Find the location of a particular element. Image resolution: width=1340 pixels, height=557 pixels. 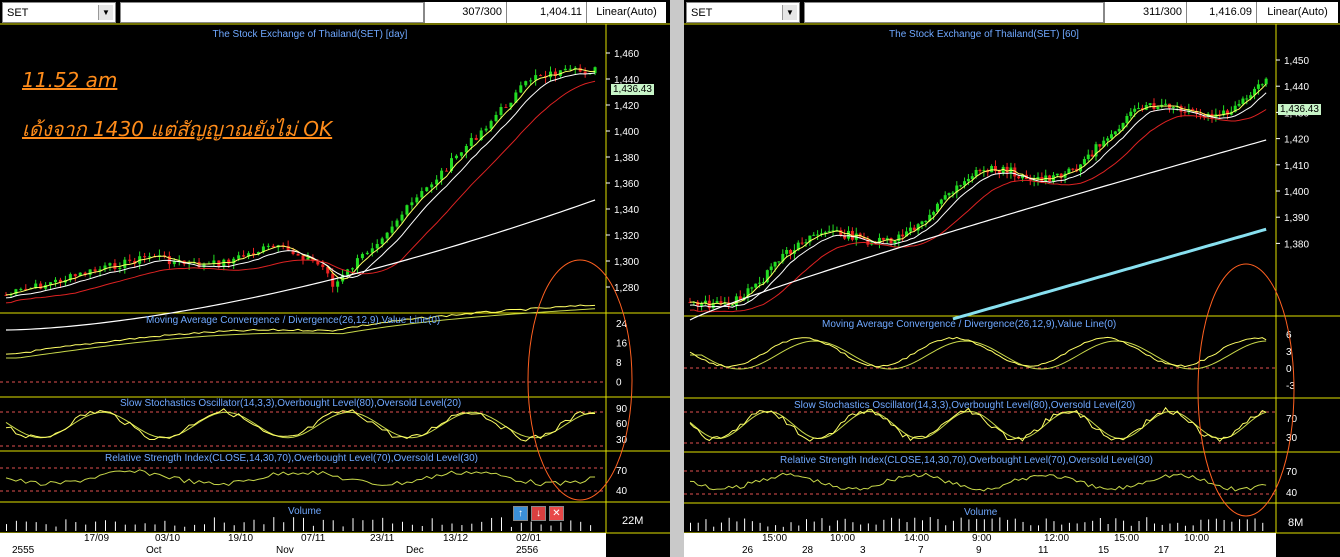

annotation-text: เด้งจาก 1430 แต่สัญญาณยังไม่ OK is located at coordinates (177, 129).